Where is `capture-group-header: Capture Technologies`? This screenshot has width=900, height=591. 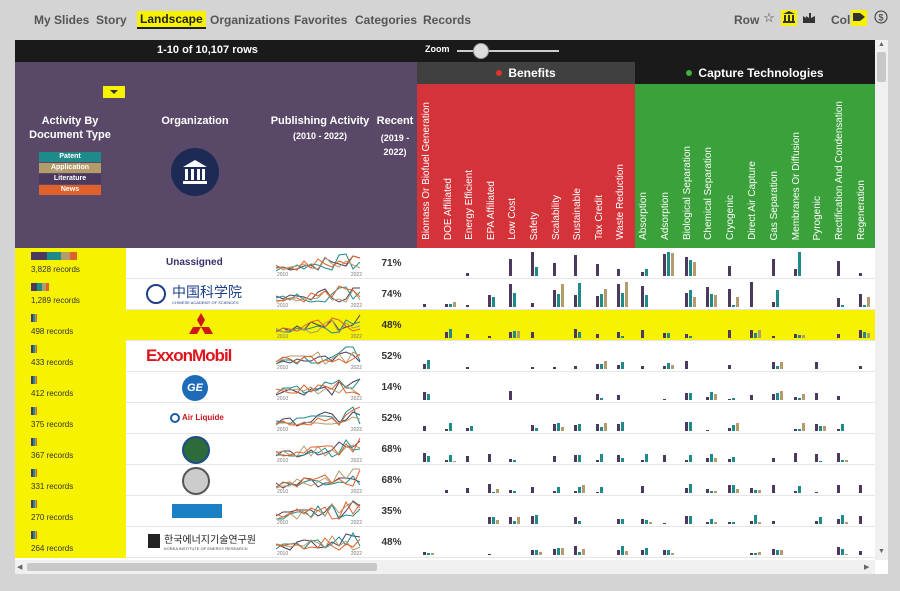 capture-group-header: Capture Technologies is located at coordinates (755, 73).